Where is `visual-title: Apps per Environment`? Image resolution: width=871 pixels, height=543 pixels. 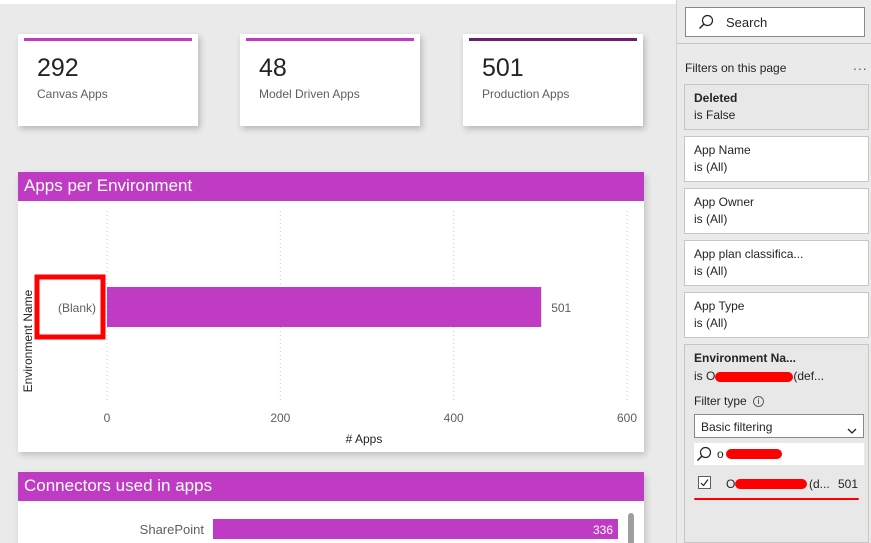
visual-title: Apps per Environment is located at coordinates (331, 186).